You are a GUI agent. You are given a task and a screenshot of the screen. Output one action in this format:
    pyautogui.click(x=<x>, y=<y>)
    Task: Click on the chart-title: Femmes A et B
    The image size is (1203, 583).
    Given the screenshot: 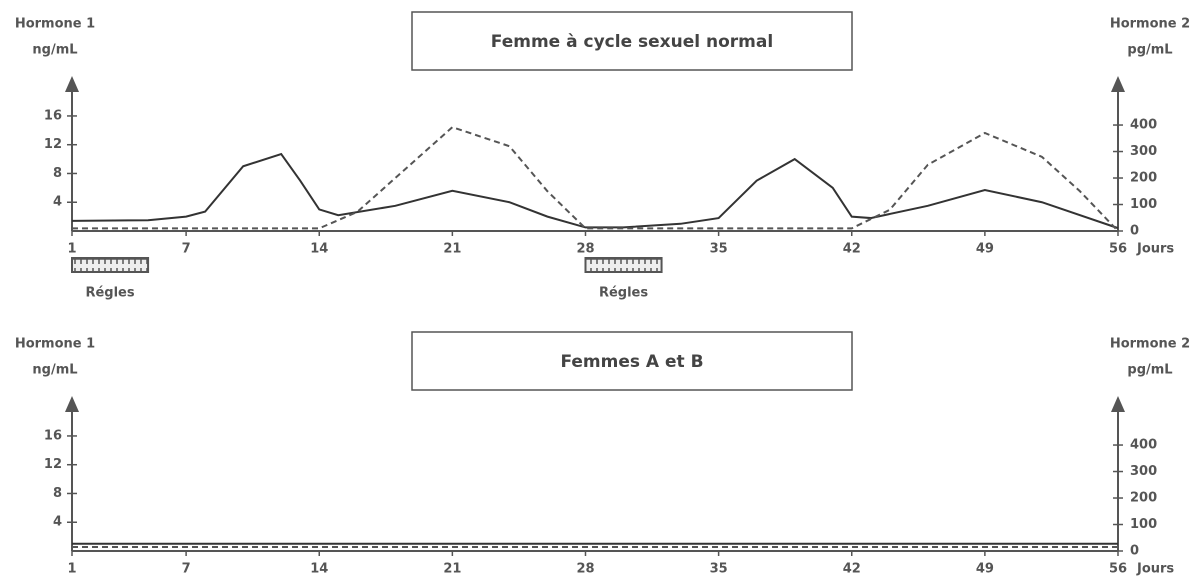 What is the action you would take?
    pyautogui.click(x=631, y=362)
    